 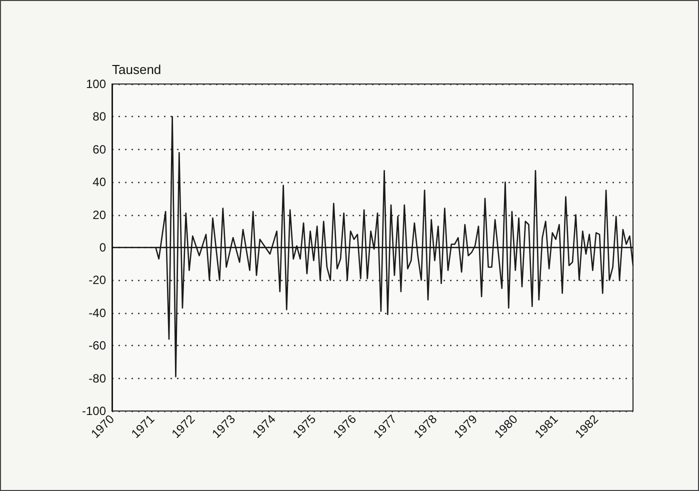 What do you see at coordinates (94, 411) in the screenshot?
I see `y-tick-label: -100` at bounding box center [94, 411].